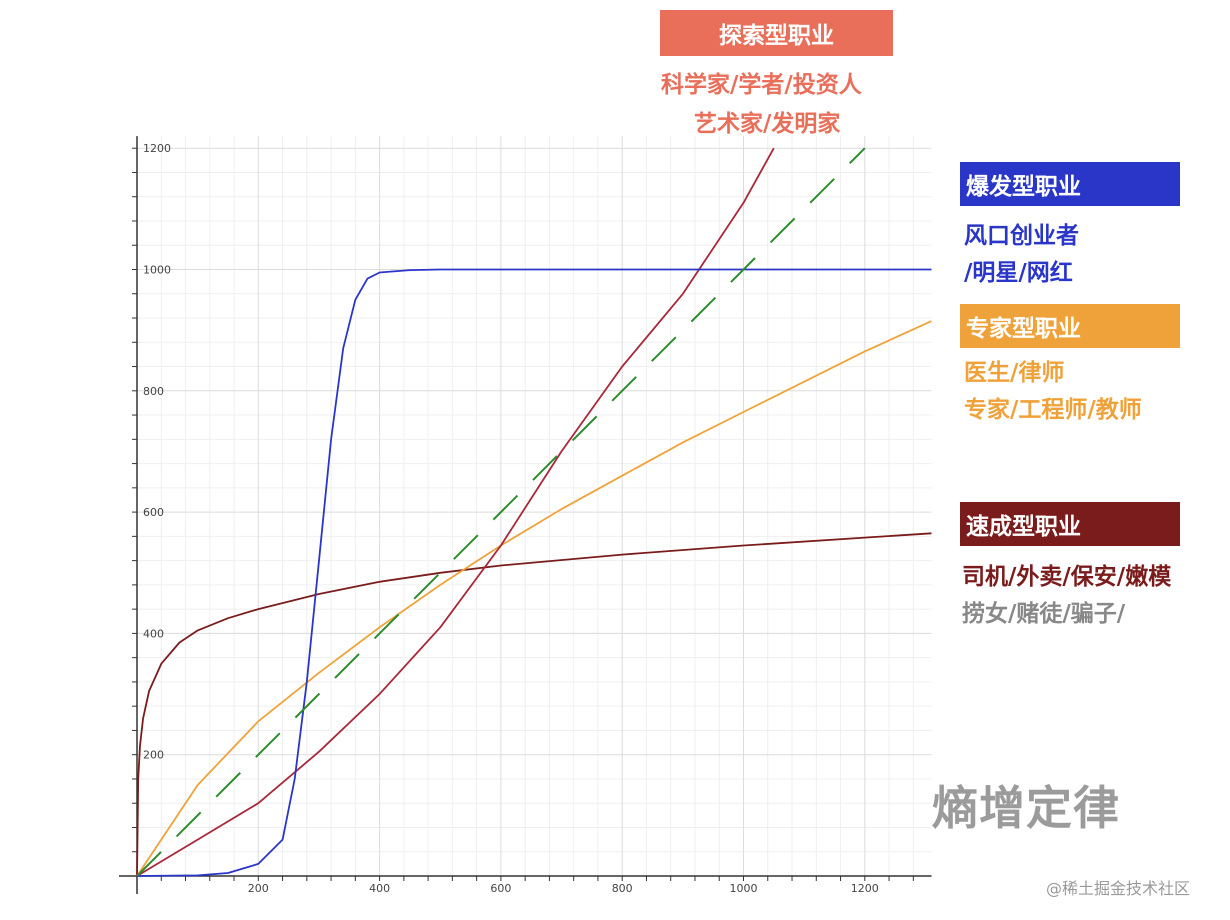  What do you see at coordinates (1044, 614) in the screenshot?
I see `quick-line2: 捞女/赌徒/骗子/` at bounding box center [1044, 614].